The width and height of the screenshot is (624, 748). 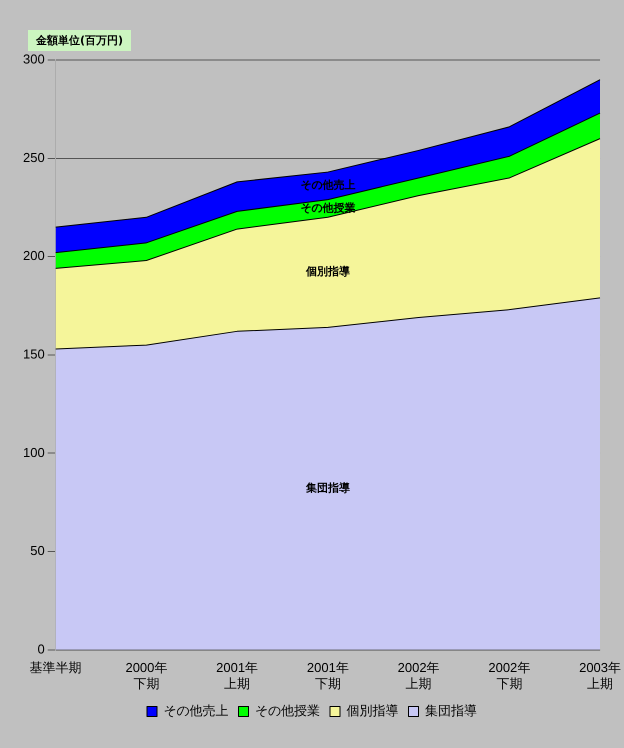 I want to click on y-tick-label: 300, so click(x=33, y=59).